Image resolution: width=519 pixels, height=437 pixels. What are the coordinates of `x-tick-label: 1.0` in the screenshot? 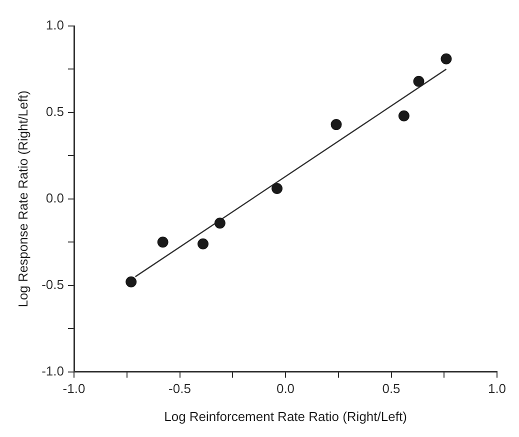 It's located at (497, 388).